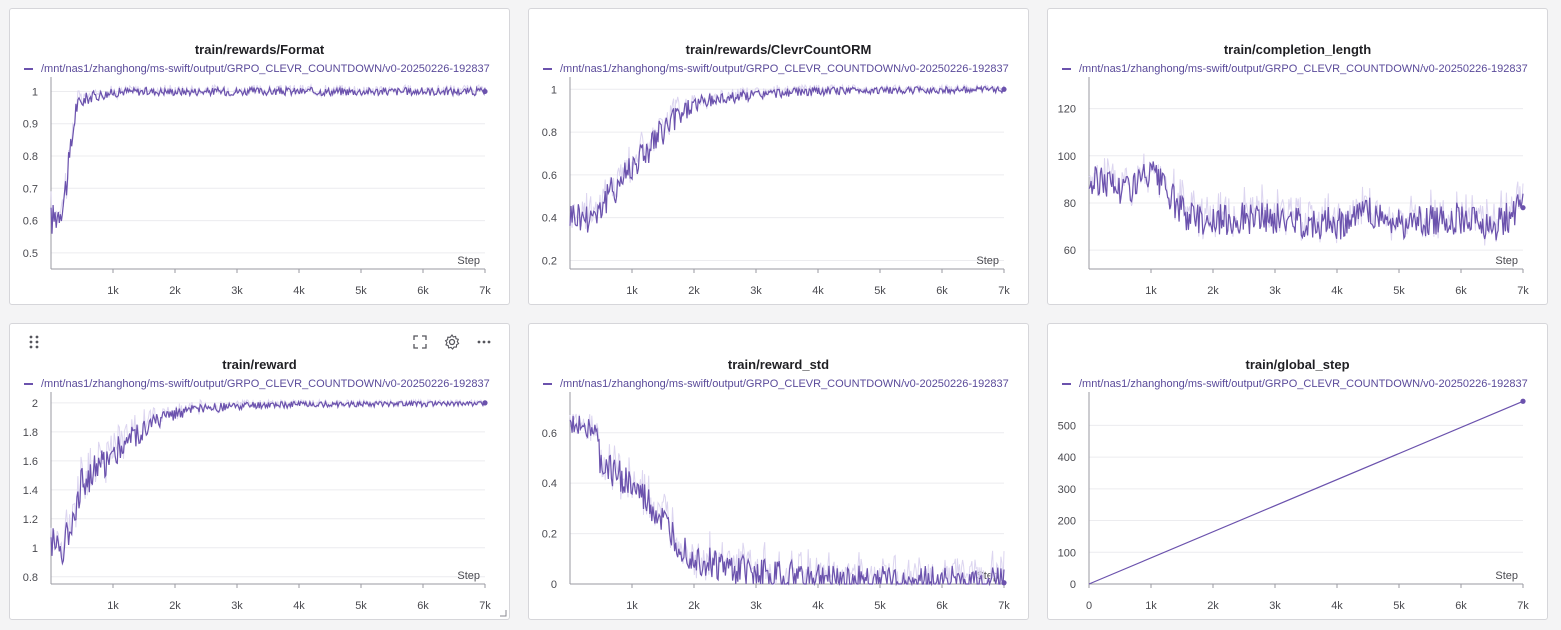  I want to click on fullscreen-icon, so click(420, 342).